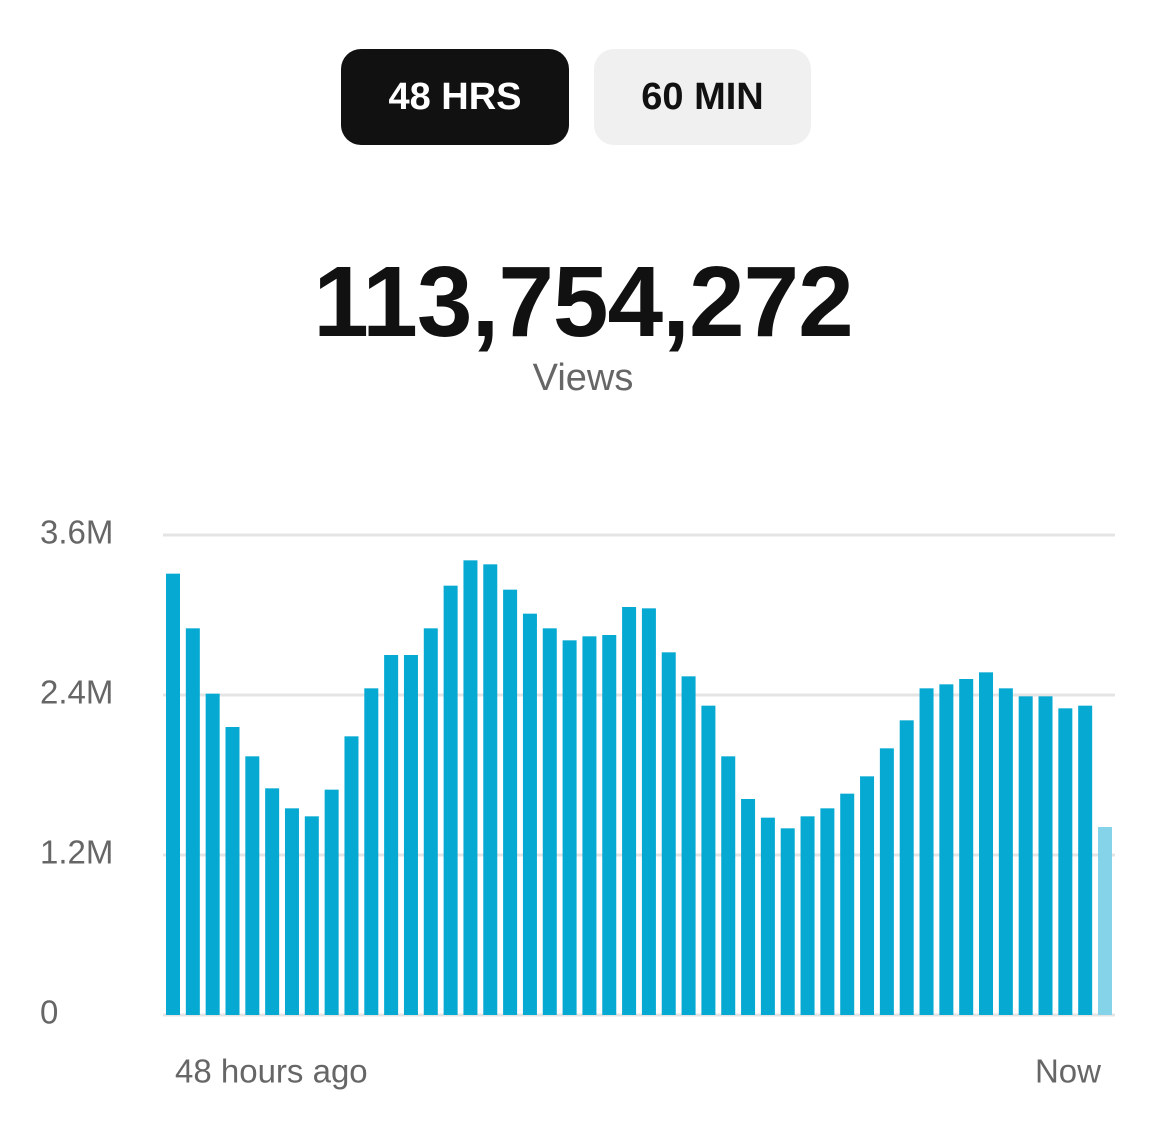 Image resolution: width=1166 pixels, height=1122 pixels. What do you see at coordinates (702, 97) in the screenshot?
I see `tab-button: 60 MIN` at bounding box center [702, 97].